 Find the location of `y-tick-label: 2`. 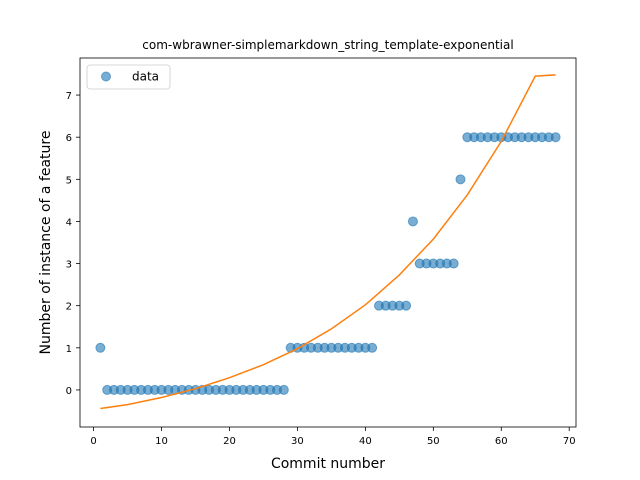

y-tick-label: 2 is located at coordinates (69, 307).